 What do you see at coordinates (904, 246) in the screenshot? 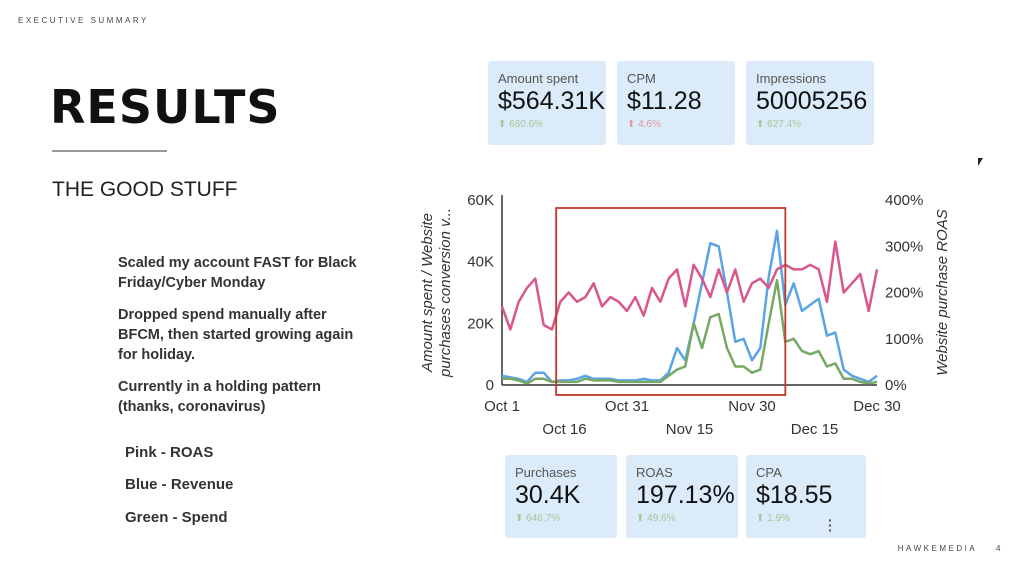
I see `y2-tick-label: 300%` at bounding box center [904, 246].